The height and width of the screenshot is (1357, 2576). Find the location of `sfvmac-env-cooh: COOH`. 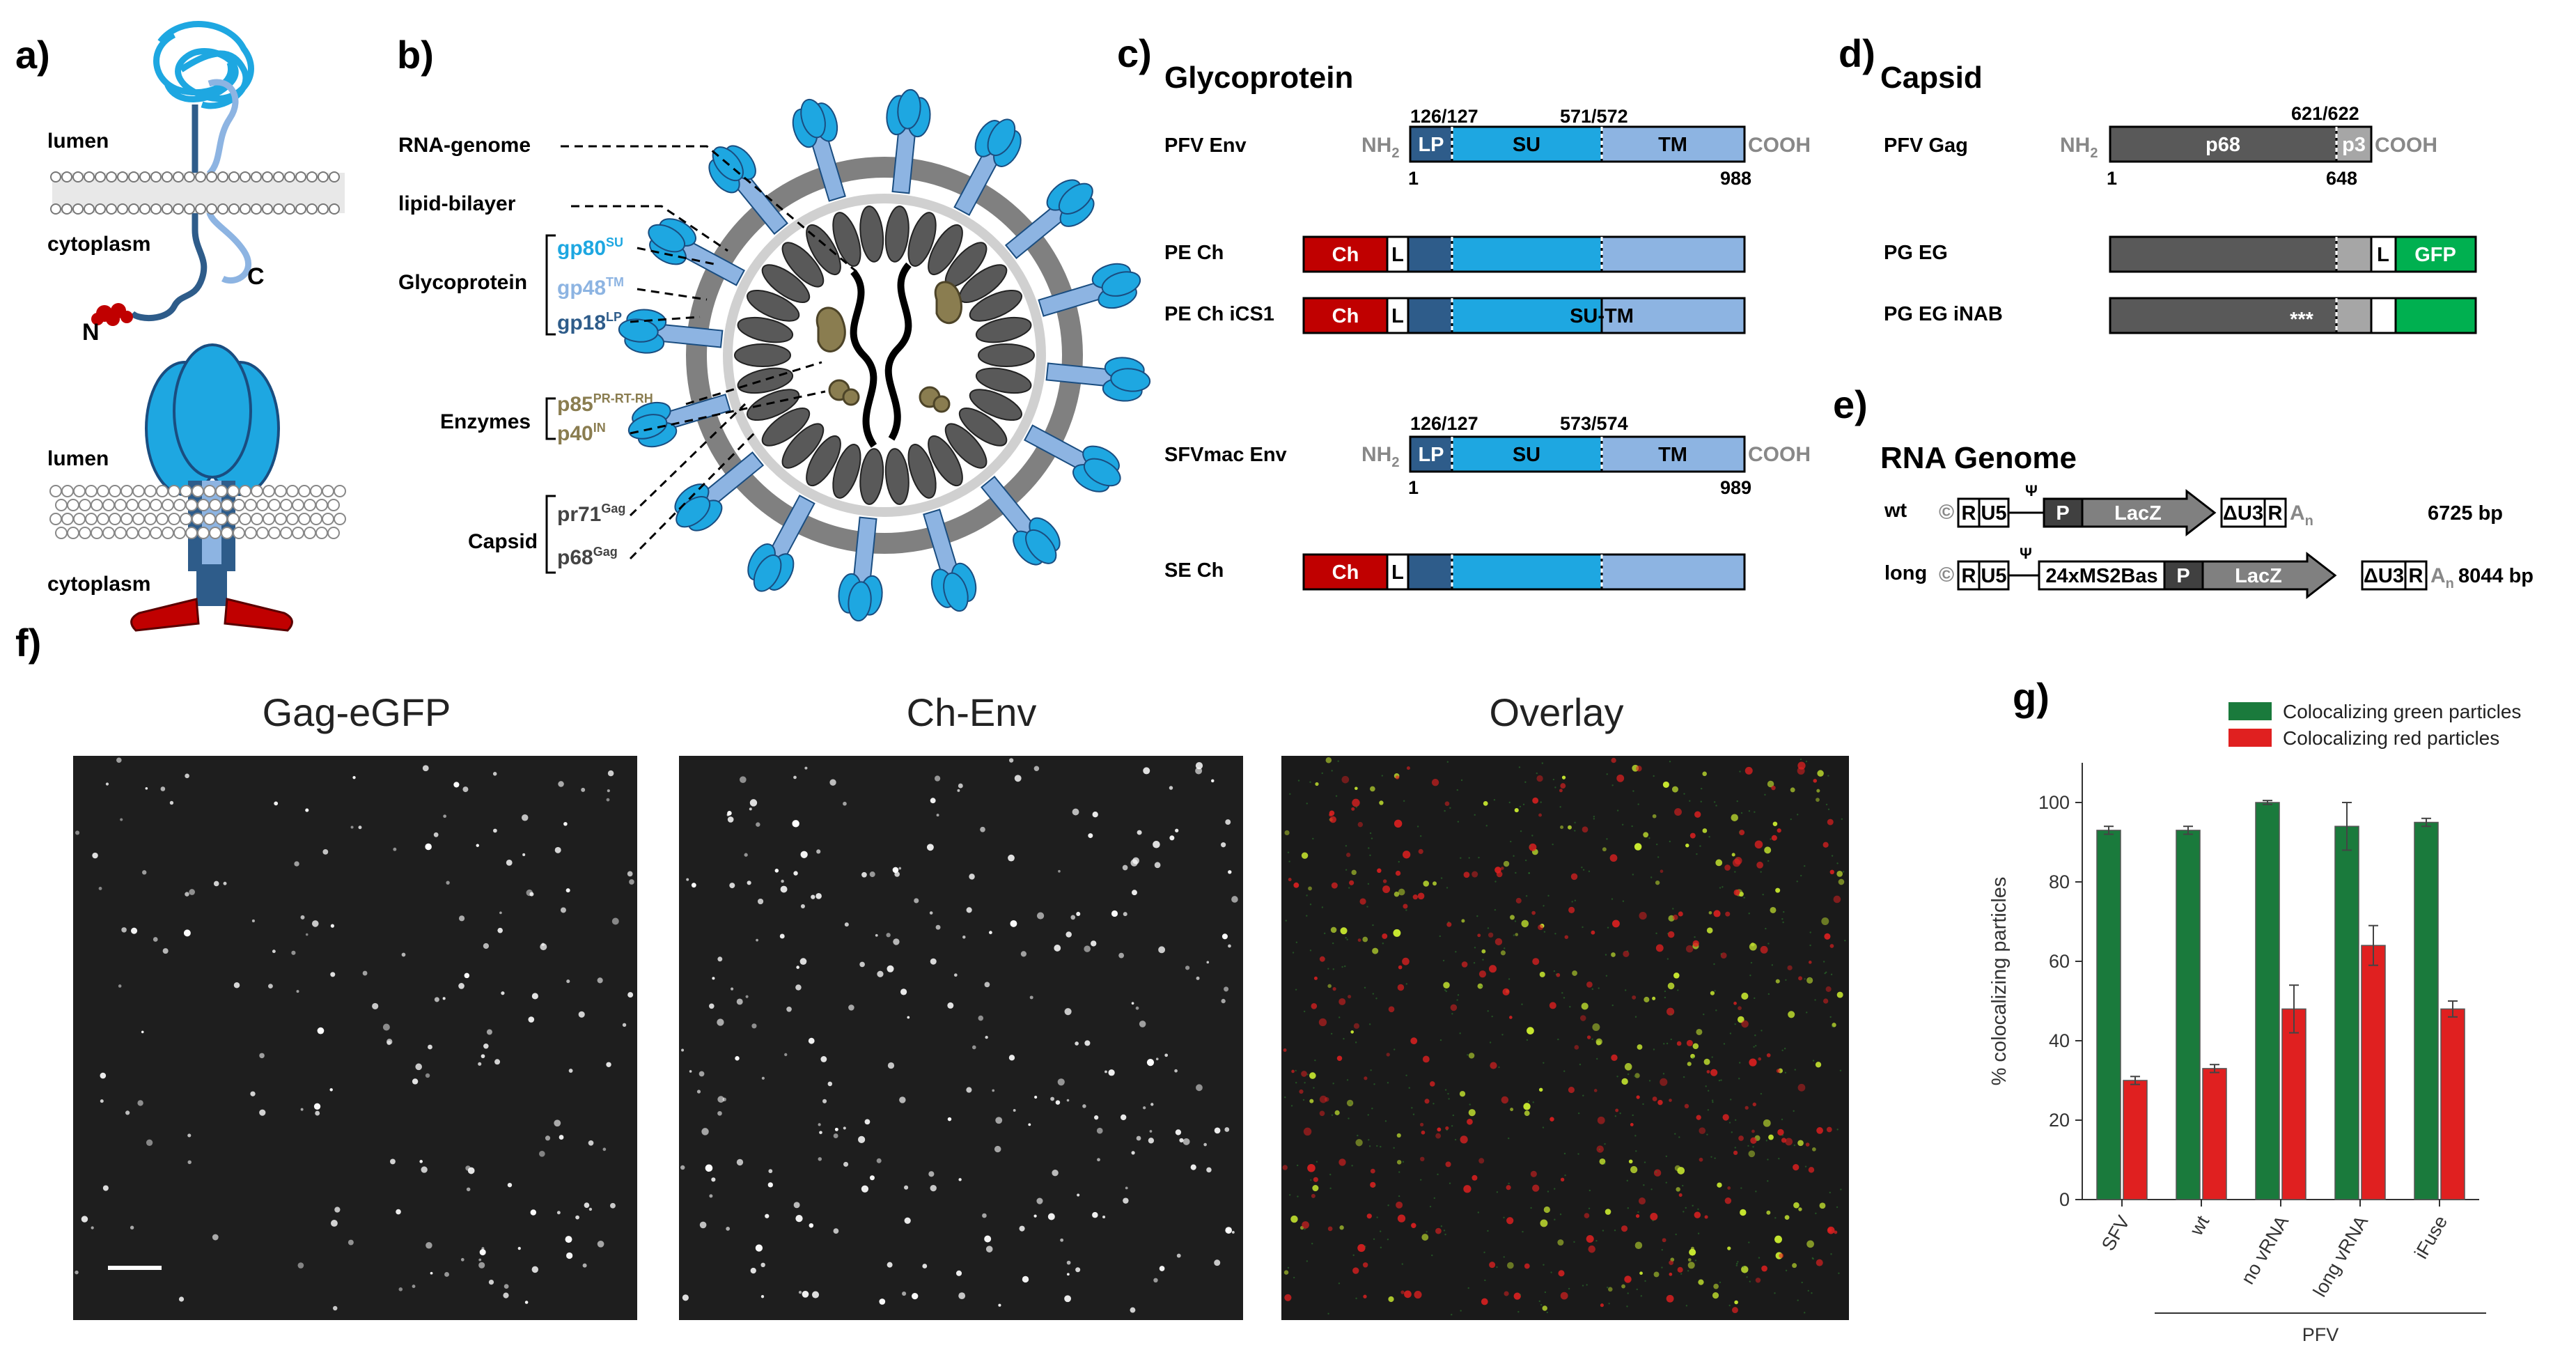

sfvmac-env-cooh: COOH is located at coordinates (1780, 454).